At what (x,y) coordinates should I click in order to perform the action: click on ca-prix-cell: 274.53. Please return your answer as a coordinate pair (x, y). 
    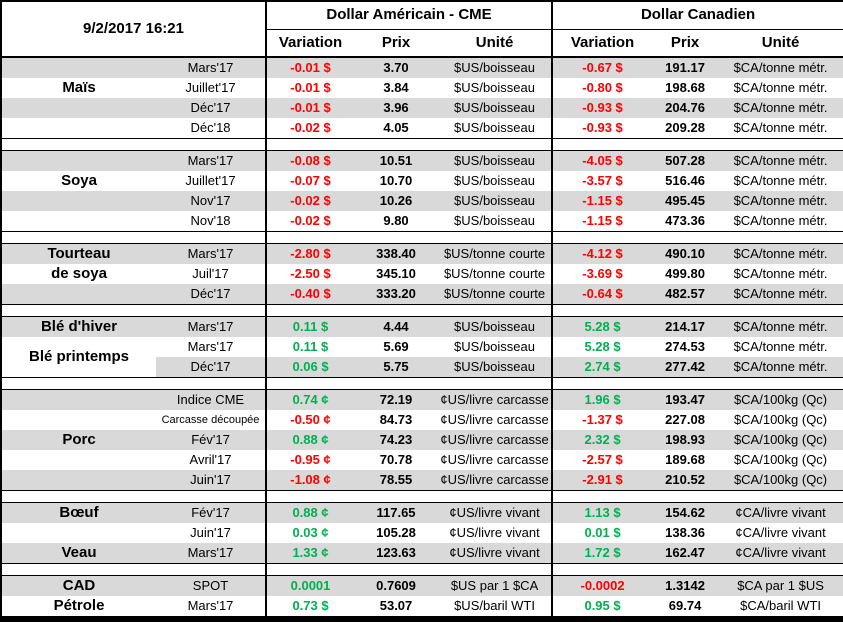
    Looking at the image, I should click on (685, 346).